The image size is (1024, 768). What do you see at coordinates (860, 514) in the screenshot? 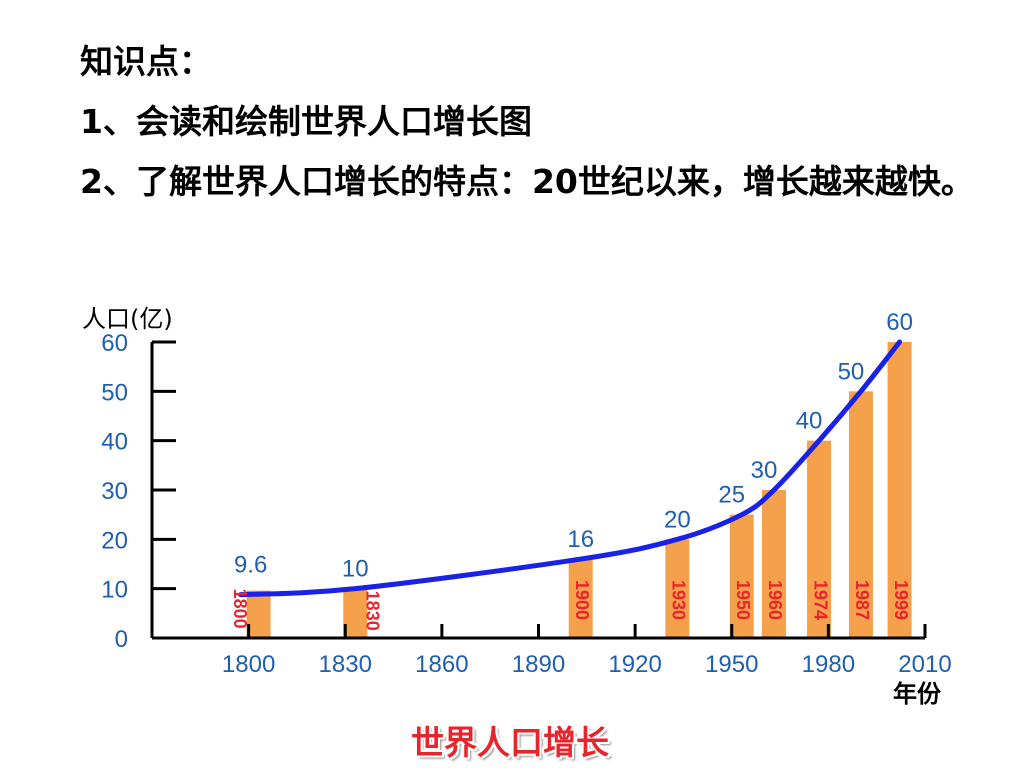
I see `bar-1987` at bounding box center [860, 514].